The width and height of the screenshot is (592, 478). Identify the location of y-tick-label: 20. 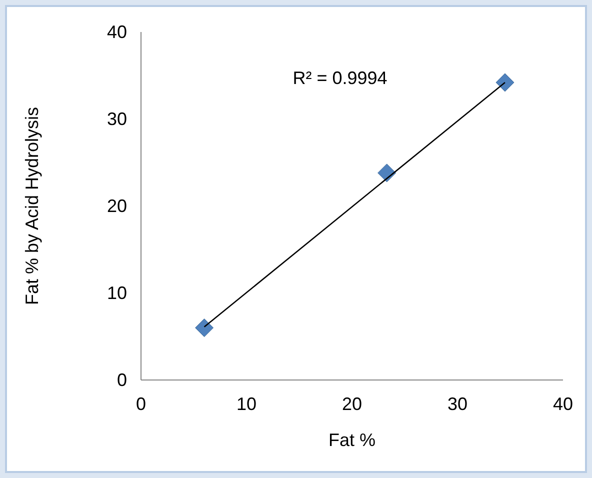
(116, 206).